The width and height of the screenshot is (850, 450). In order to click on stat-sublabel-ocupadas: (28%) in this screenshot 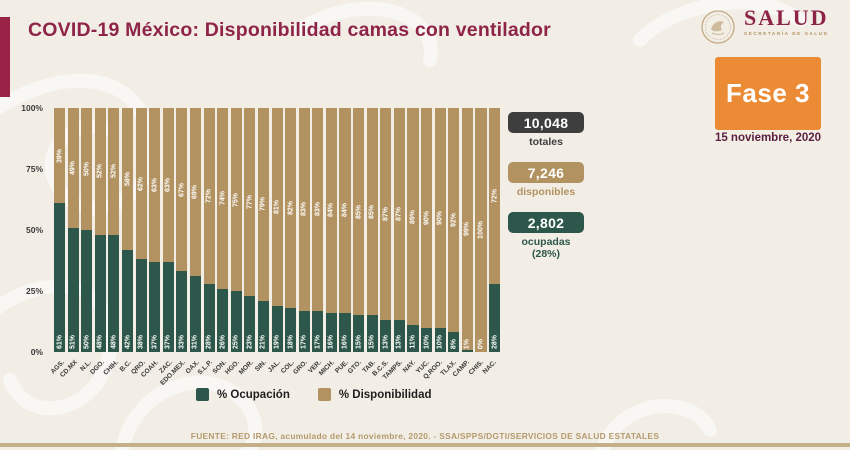, I will do `click(545, 254)`.